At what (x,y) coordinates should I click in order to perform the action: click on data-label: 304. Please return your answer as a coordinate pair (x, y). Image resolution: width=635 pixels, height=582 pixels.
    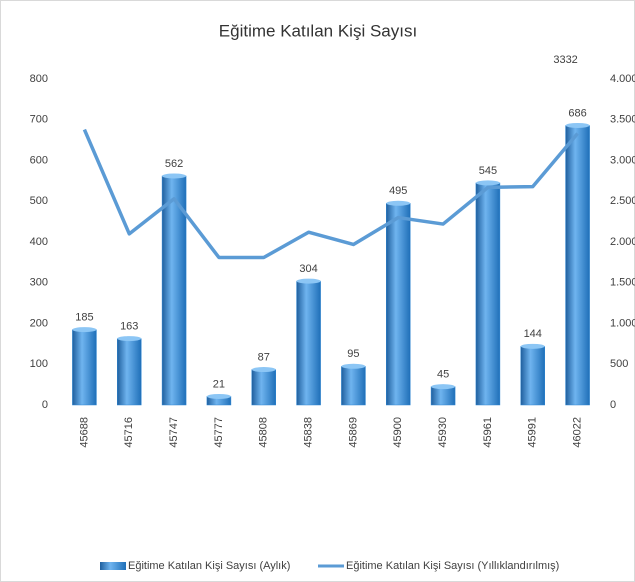
    Looking at the image, I should click on (308, 269).